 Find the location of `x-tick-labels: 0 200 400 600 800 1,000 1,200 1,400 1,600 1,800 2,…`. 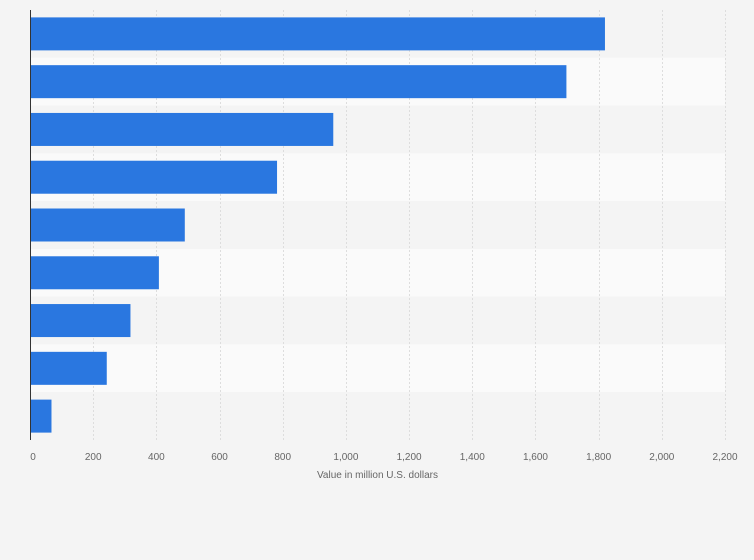

x-tick-labels: 0 200 400 600 800 1,000 1,200 1,400 1,600 1,800 2,… is located at coordinates (384, 457).